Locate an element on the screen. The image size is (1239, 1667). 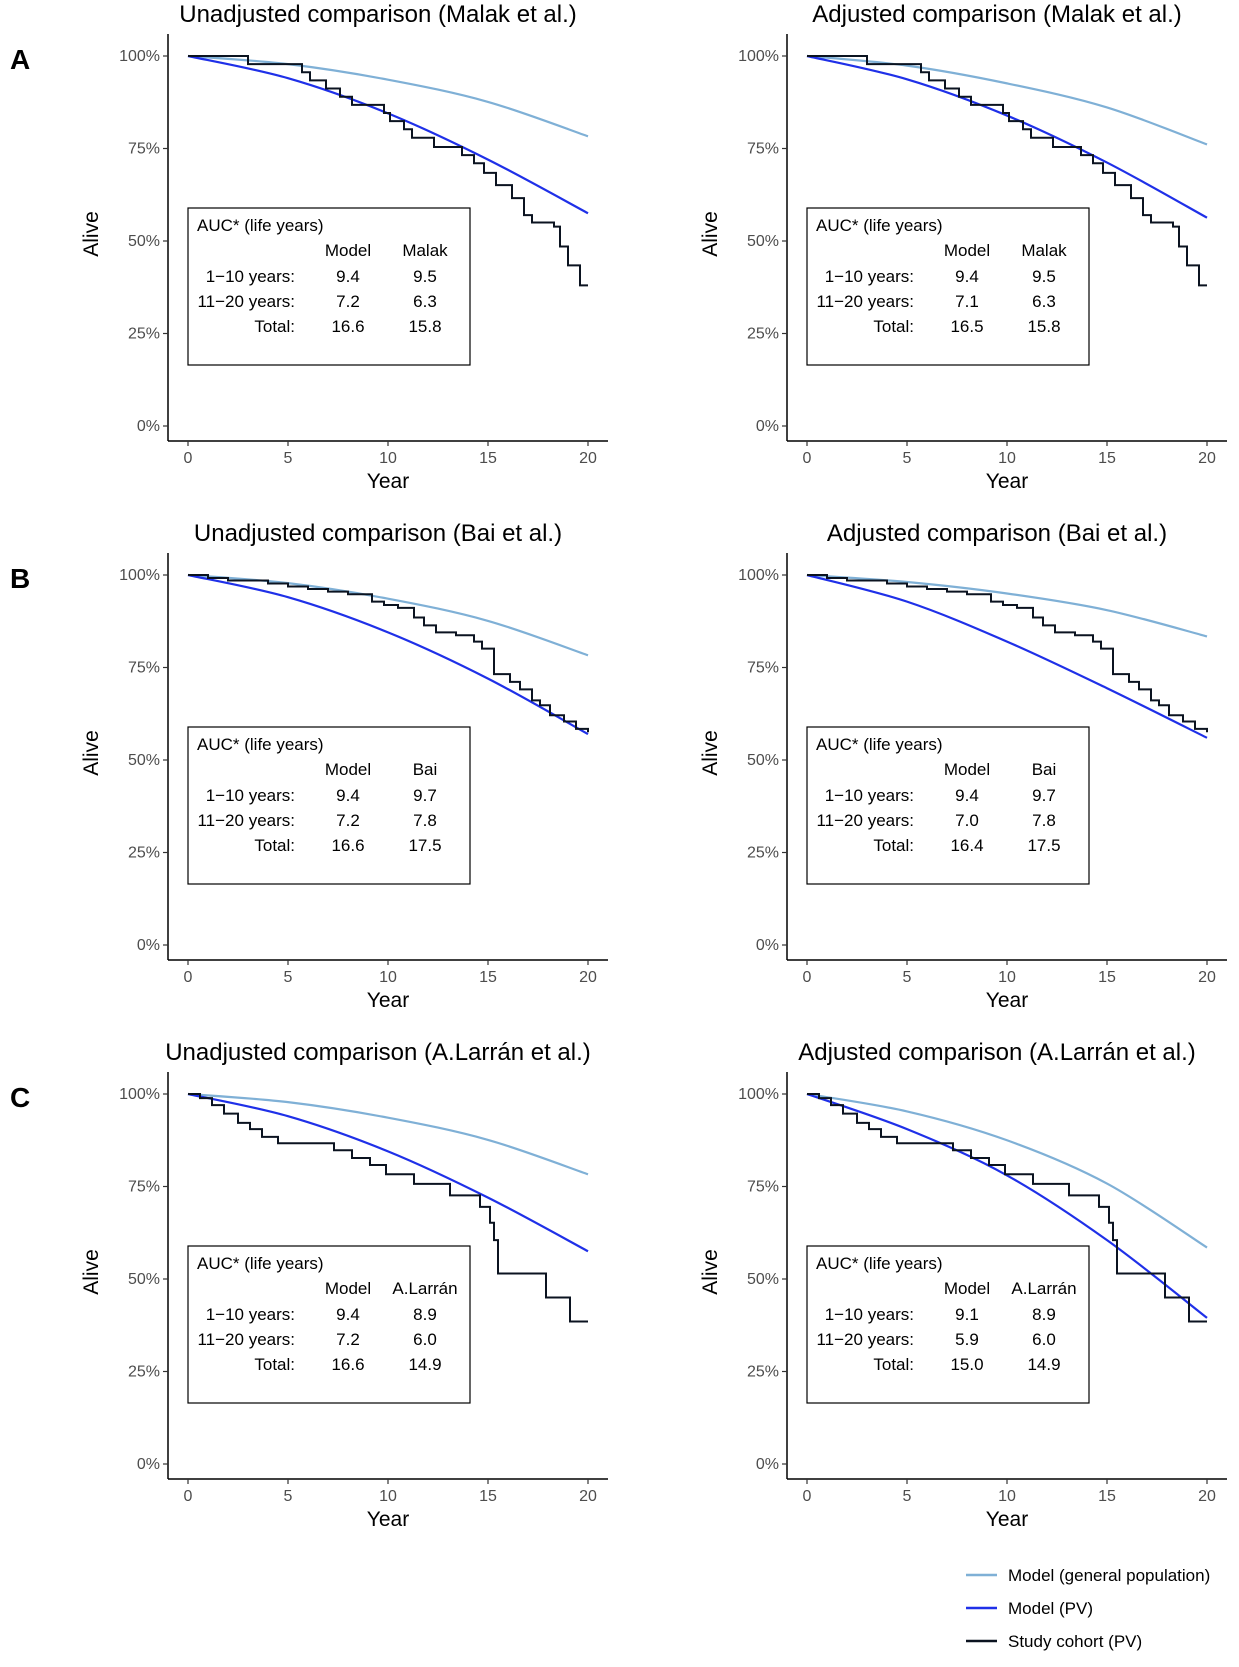
auc-column-study: Bai is located at coordinates (1044, 769).